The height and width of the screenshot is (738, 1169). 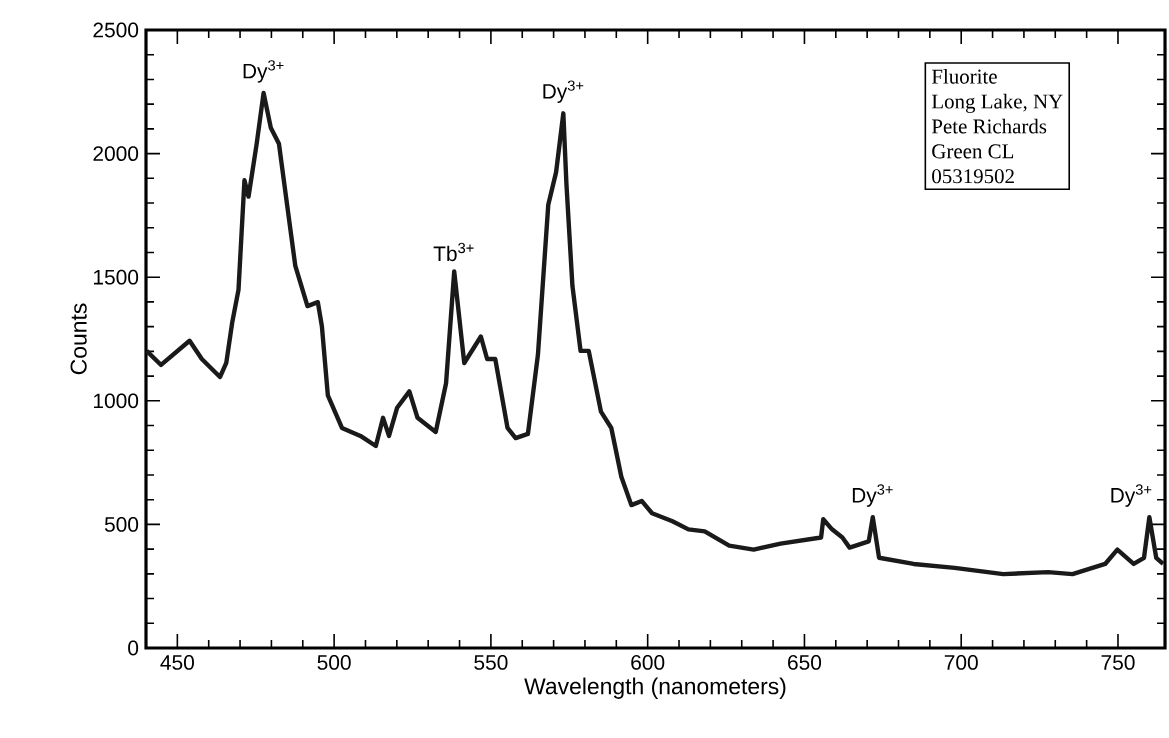 I want to click on y-tick-label: 1000, so click(x=116, y=401).